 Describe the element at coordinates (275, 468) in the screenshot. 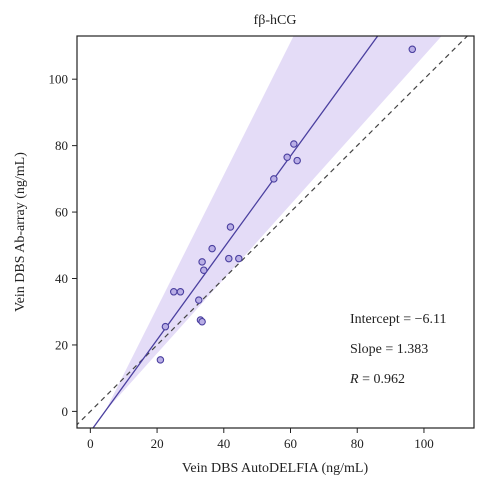

I see `x-axis-title: Vein DBS AutoDELFIA (ng/mL)` at that location.